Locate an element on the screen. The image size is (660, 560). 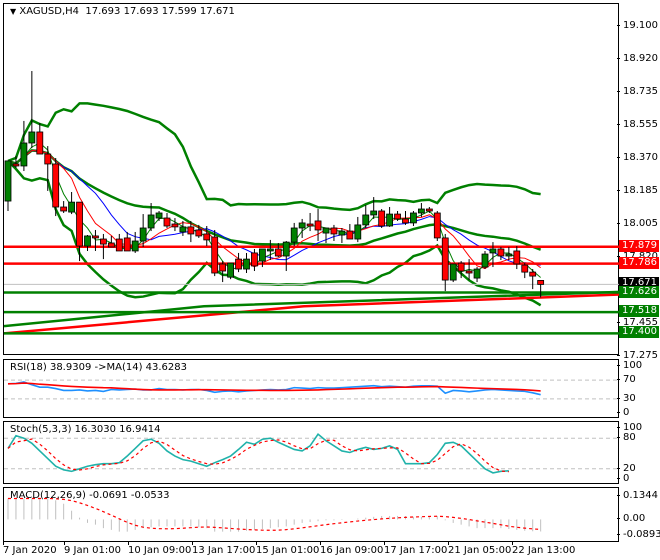
price-tick: 18.920 is located at coordinates (637, 58).